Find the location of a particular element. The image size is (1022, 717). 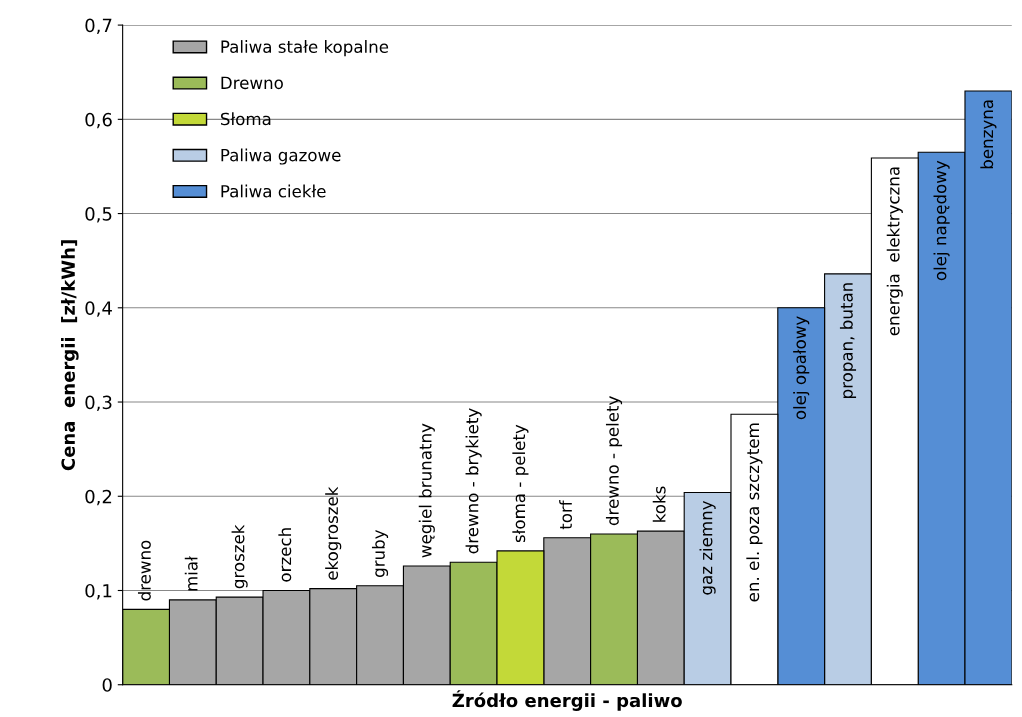

x-tick-label: gruby is located at coordinates (380, 553).